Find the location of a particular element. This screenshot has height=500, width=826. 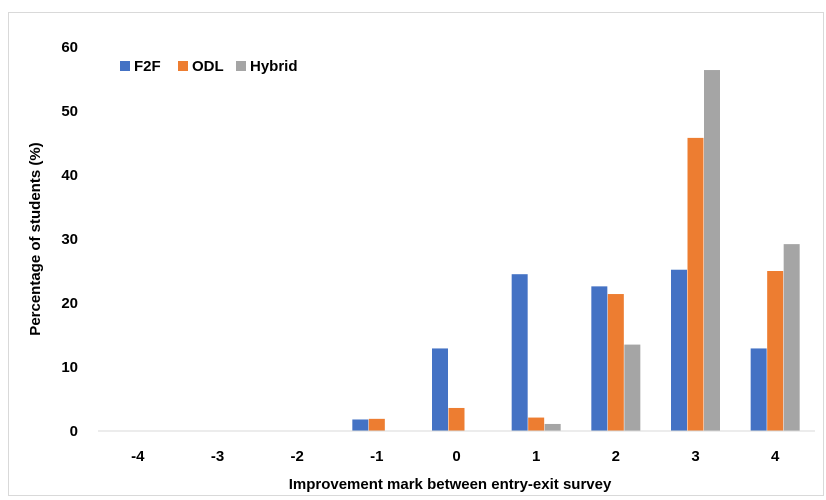

legend-label-hybrid: Hybrid is located at coordinates (274, 66).